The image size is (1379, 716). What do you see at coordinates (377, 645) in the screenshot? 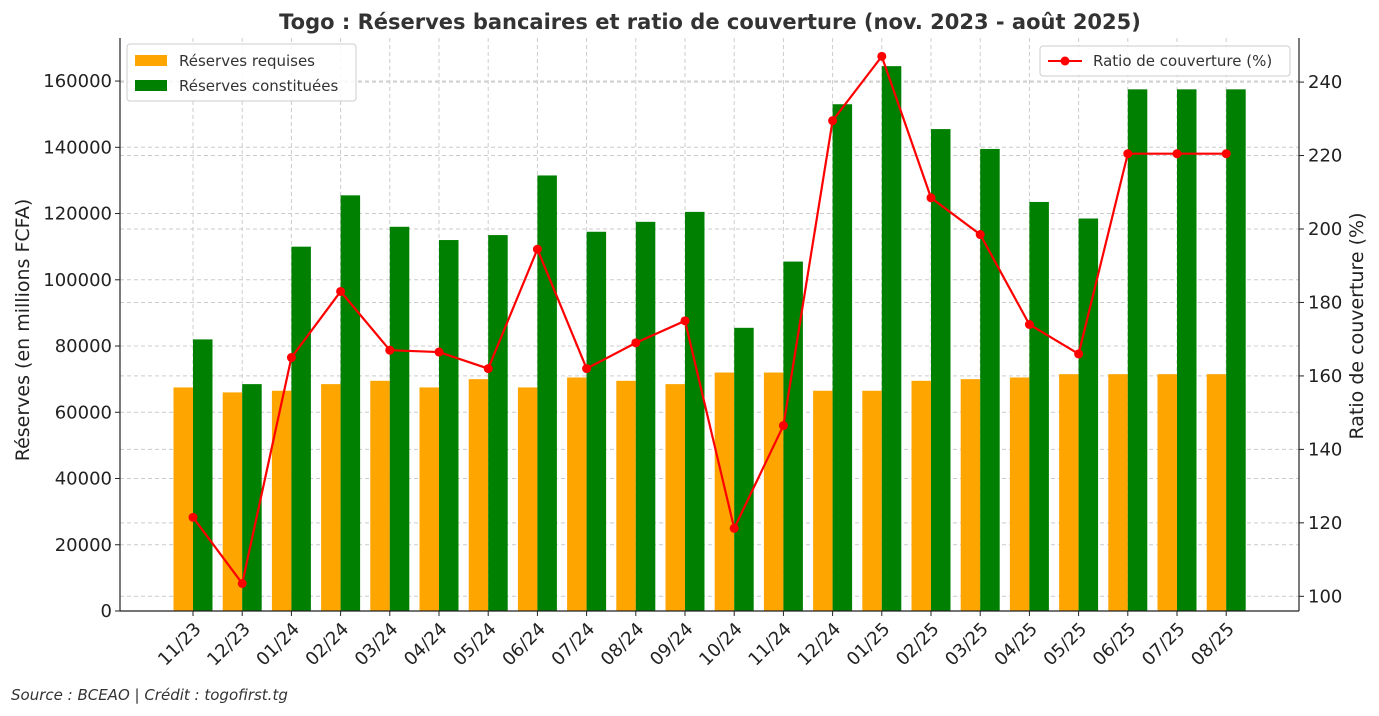
I see `x-tick-label: 03/24` at bounding box center [377, 645].